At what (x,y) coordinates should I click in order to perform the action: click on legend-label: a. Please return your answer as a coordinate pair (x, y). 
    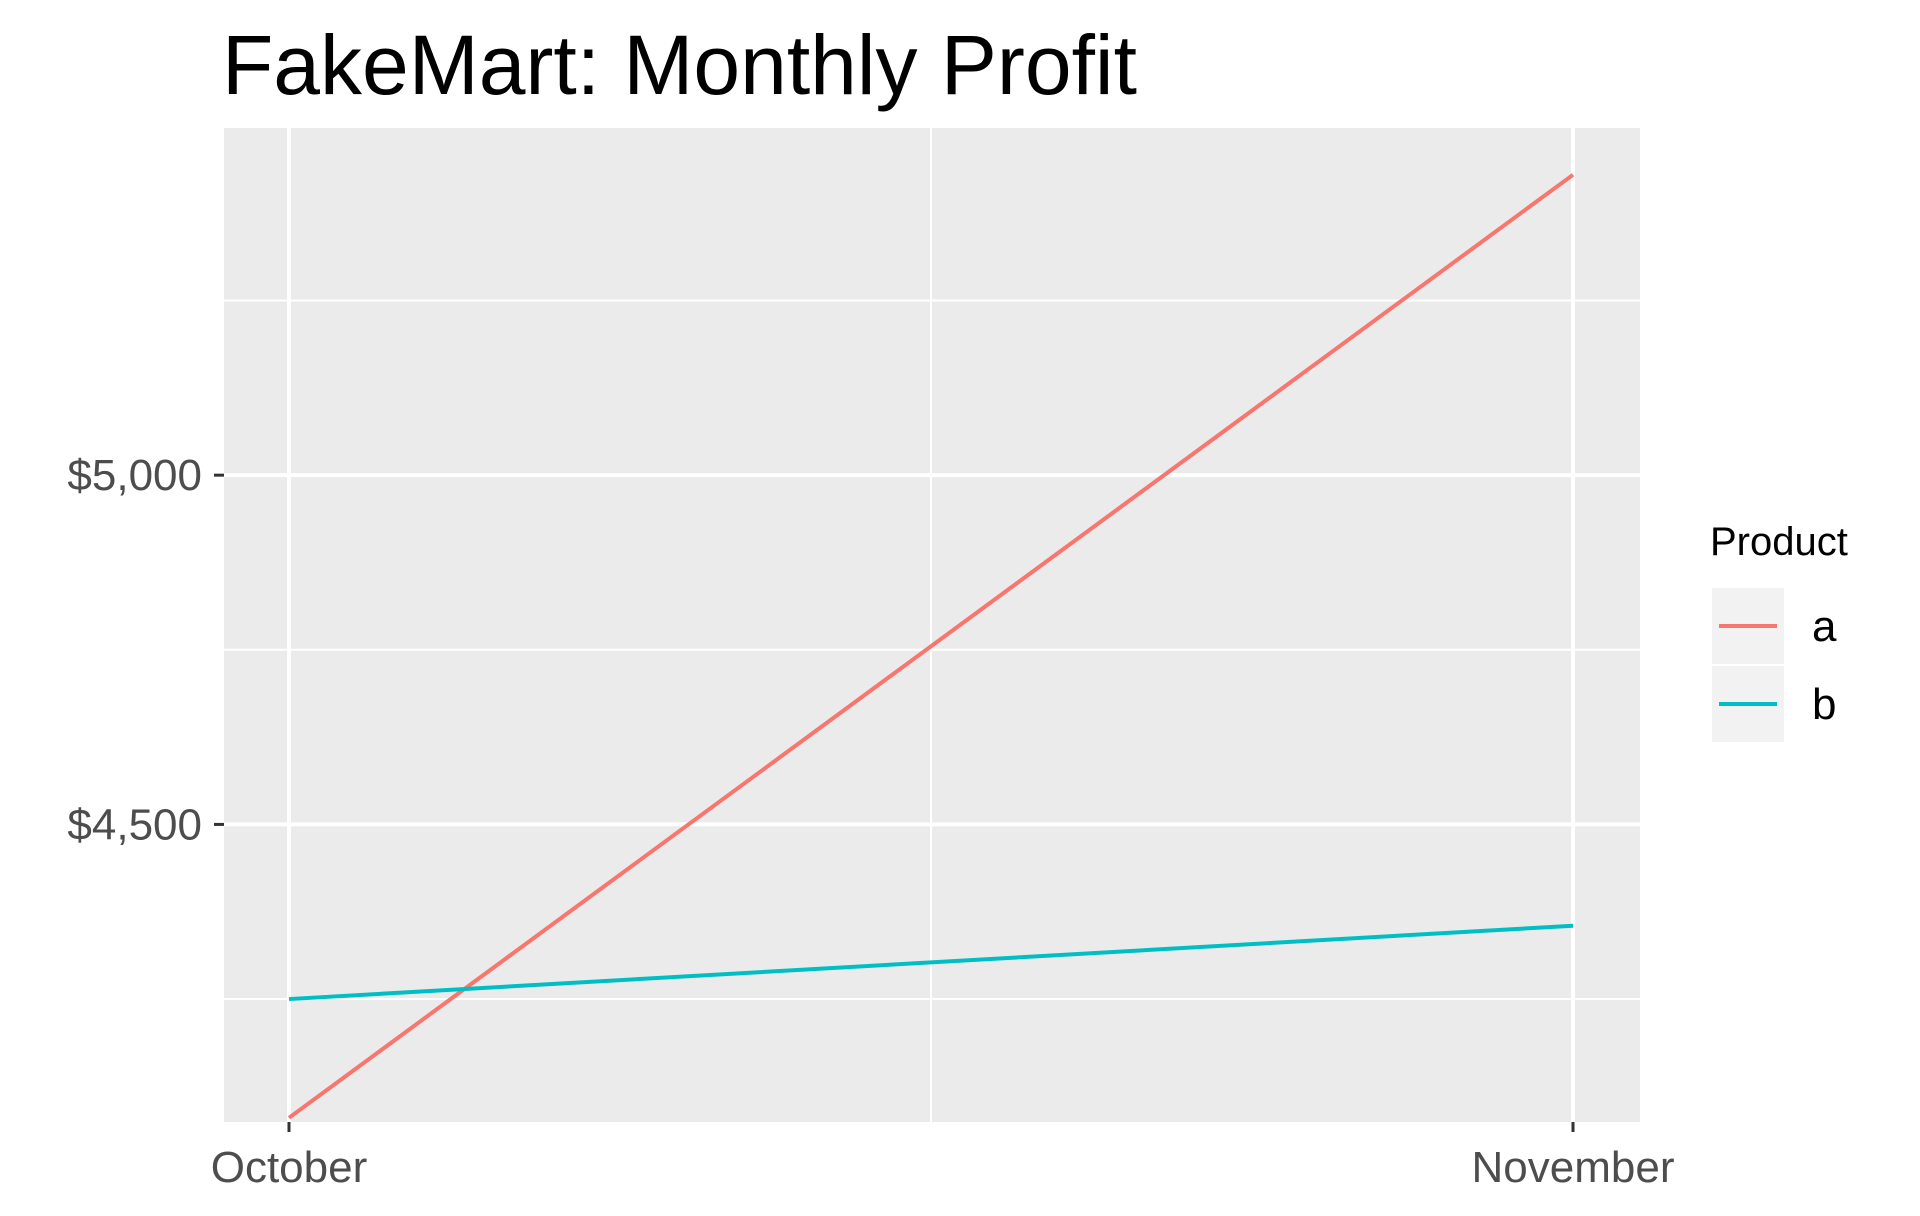
    Looking at the image, I should click on (1824, 626).